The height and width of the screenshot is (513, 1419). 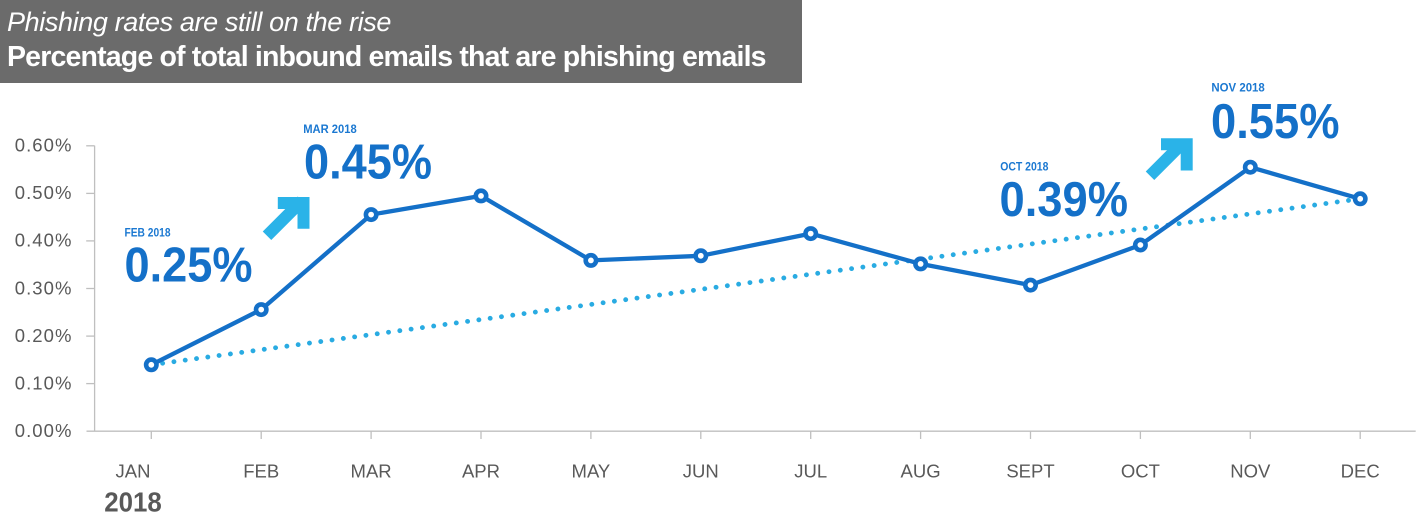 What do you see at coordinates (1140, 471) in the screenshot?
I see `svg-text: OCT` at bounding box center [1140, 471].